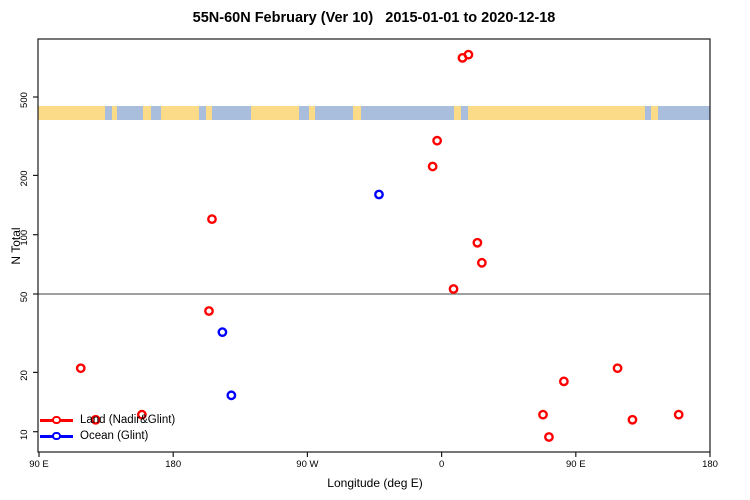 This screenshot has height=500, width=750. What do you see at coordinates (375, 483) in the screenshot?
I see `x-axis-title: Longitude (deg E)` at bounding box center [375, 483].